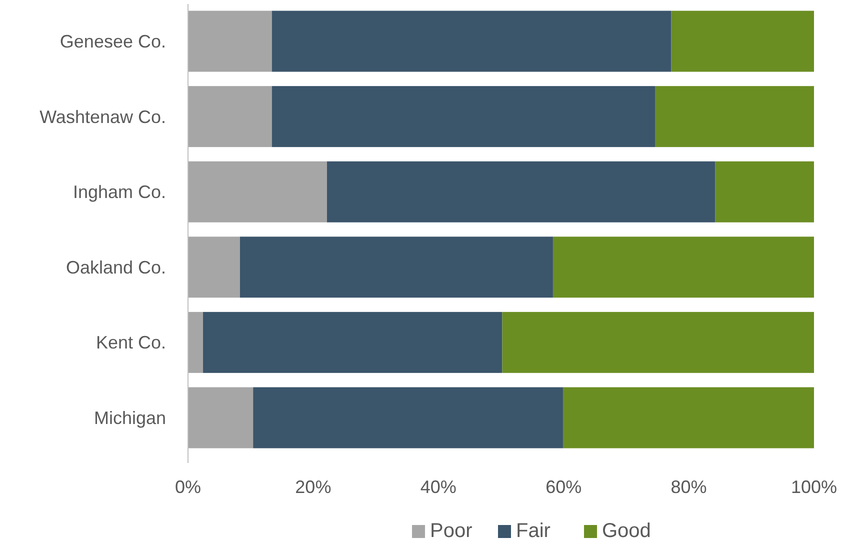  What do you see at coordinates (626, 531) in the screenshot?
I see `legend-label: Good` at bounding box center [626, 531].